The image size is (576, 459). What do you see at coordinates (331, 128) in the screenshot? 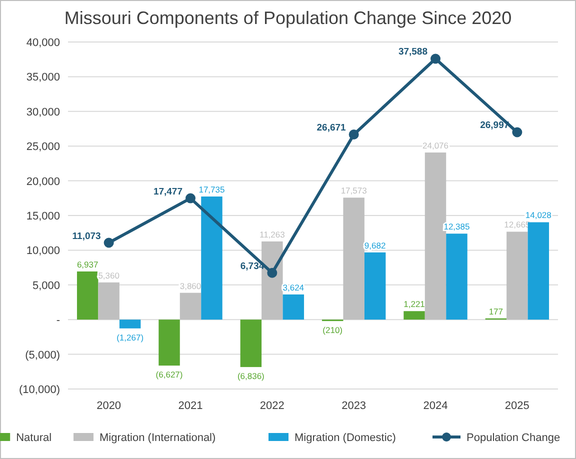
I see `data-label: 26,671` at bounding box center [331, 128].